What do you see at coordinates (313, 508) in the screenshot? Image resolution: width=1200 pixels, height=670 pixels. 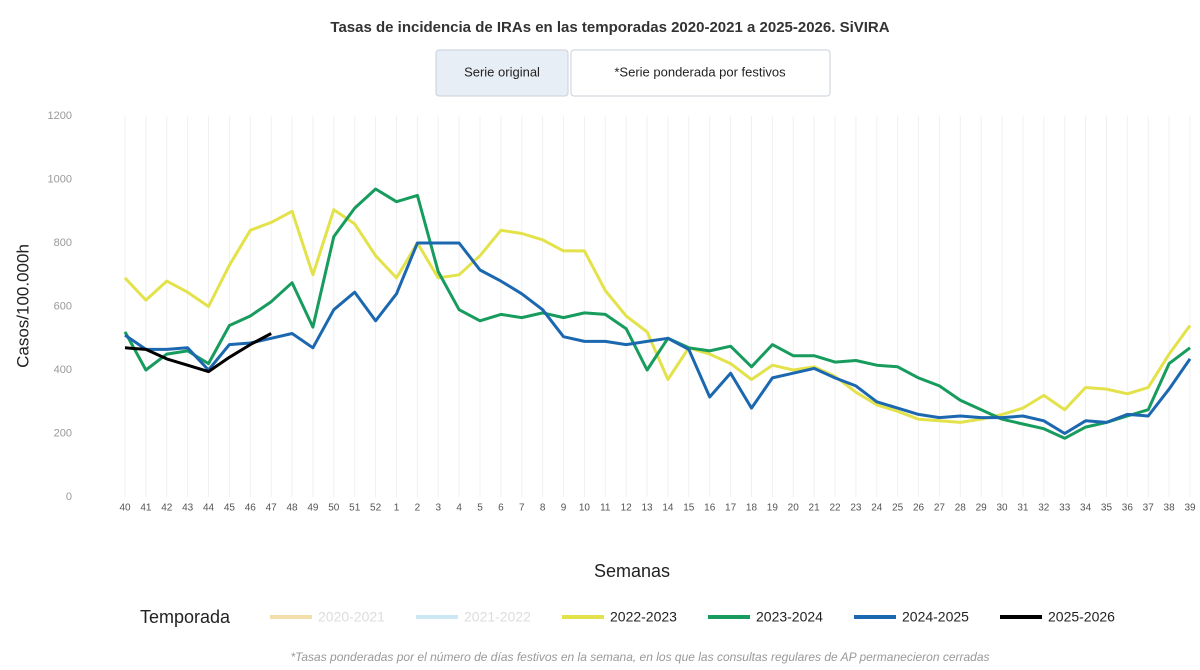 I see `x-tick-label: 49` at bounding box center [313, 508].